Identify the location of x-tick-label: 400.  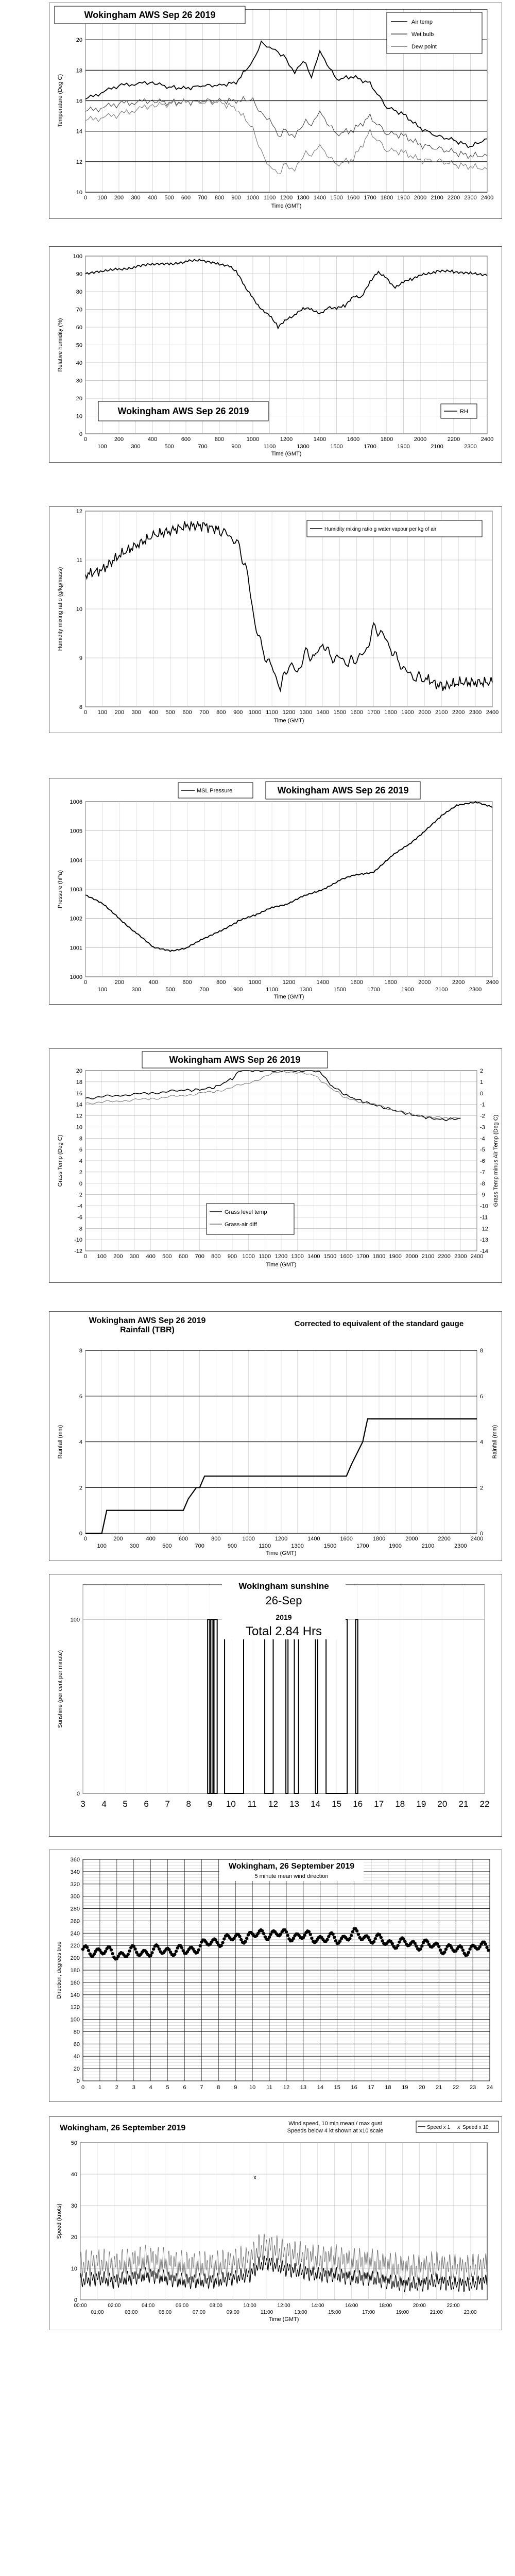
(152, 198).